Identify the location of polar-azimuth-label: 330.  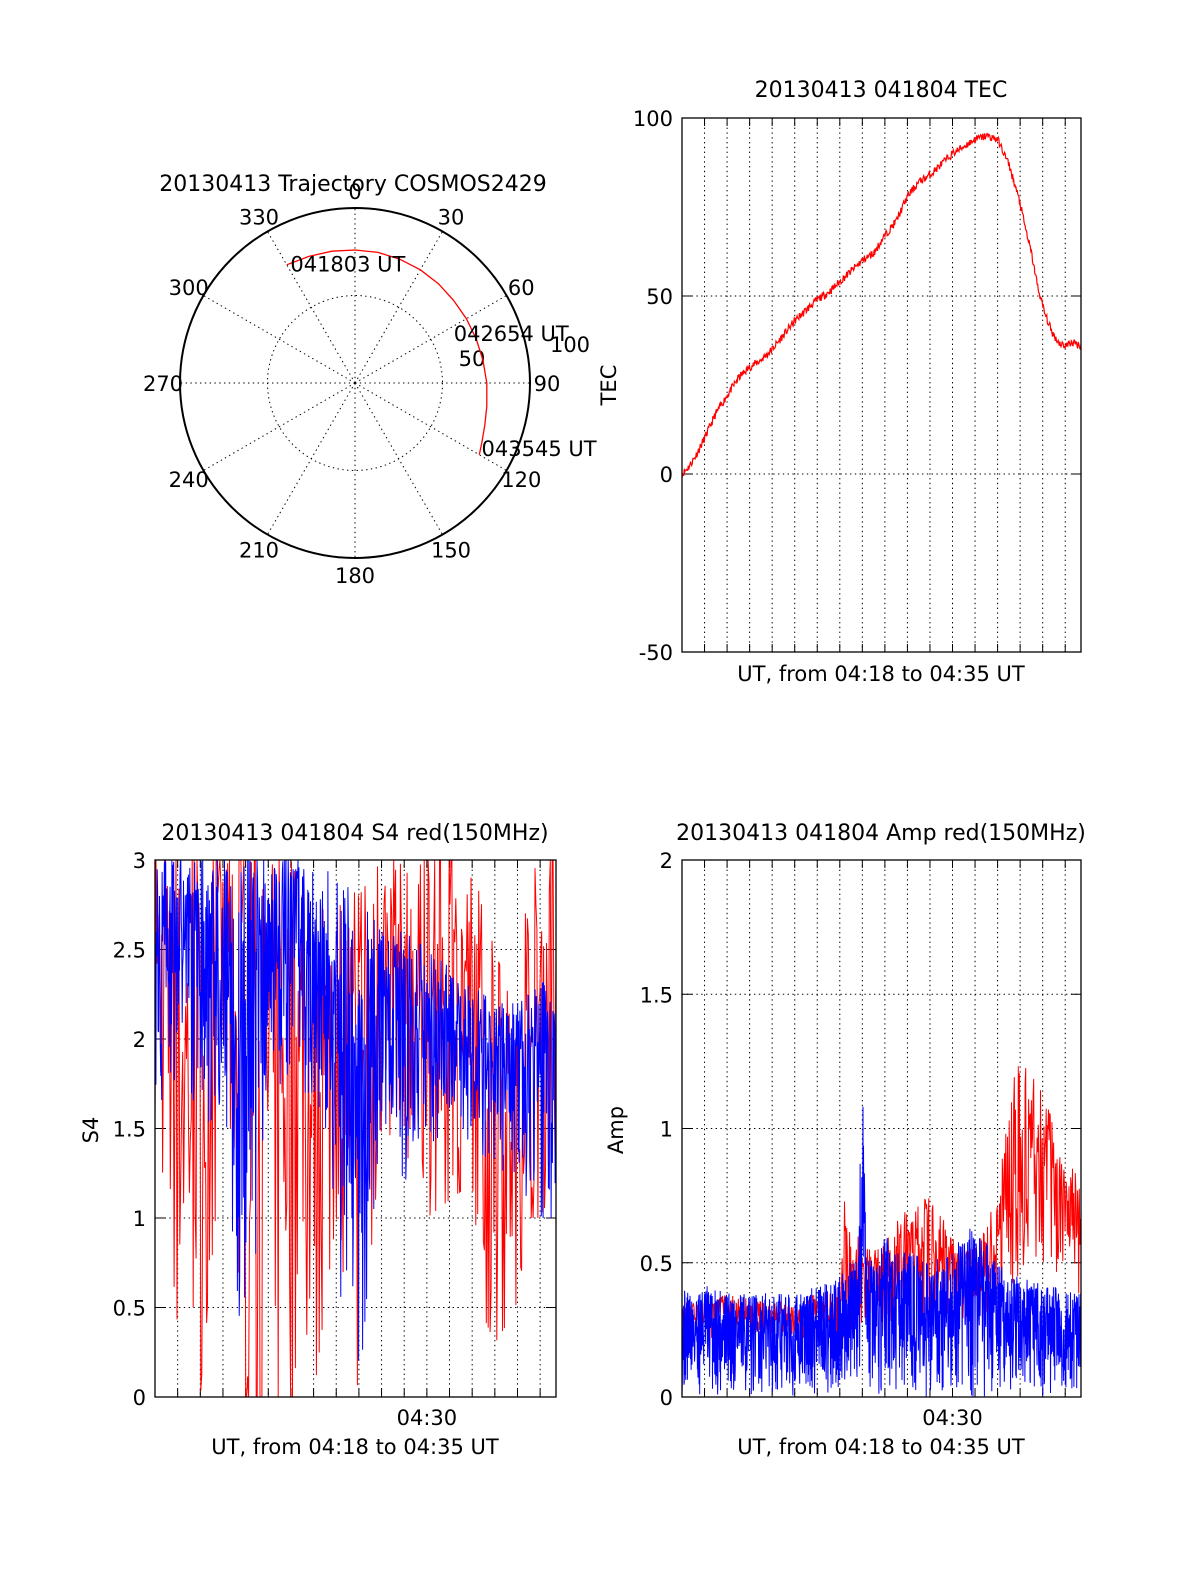
(259, 218).